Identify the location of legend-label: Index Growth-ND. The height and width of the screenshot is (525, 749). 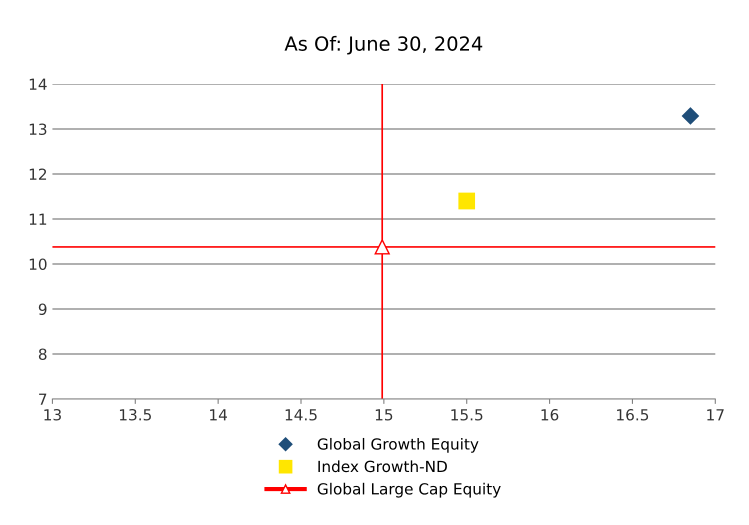
(382, 466).